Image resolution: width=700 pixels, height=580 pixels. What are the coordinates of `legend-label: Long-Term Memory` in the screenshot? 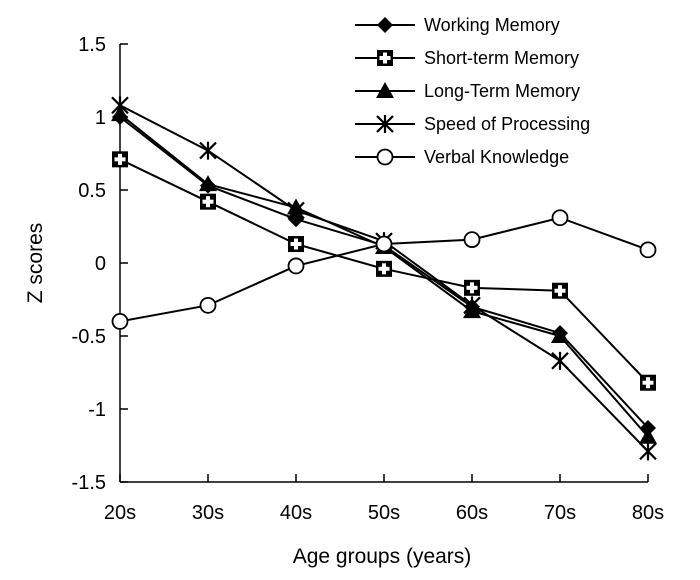 It's located at (502, 91).